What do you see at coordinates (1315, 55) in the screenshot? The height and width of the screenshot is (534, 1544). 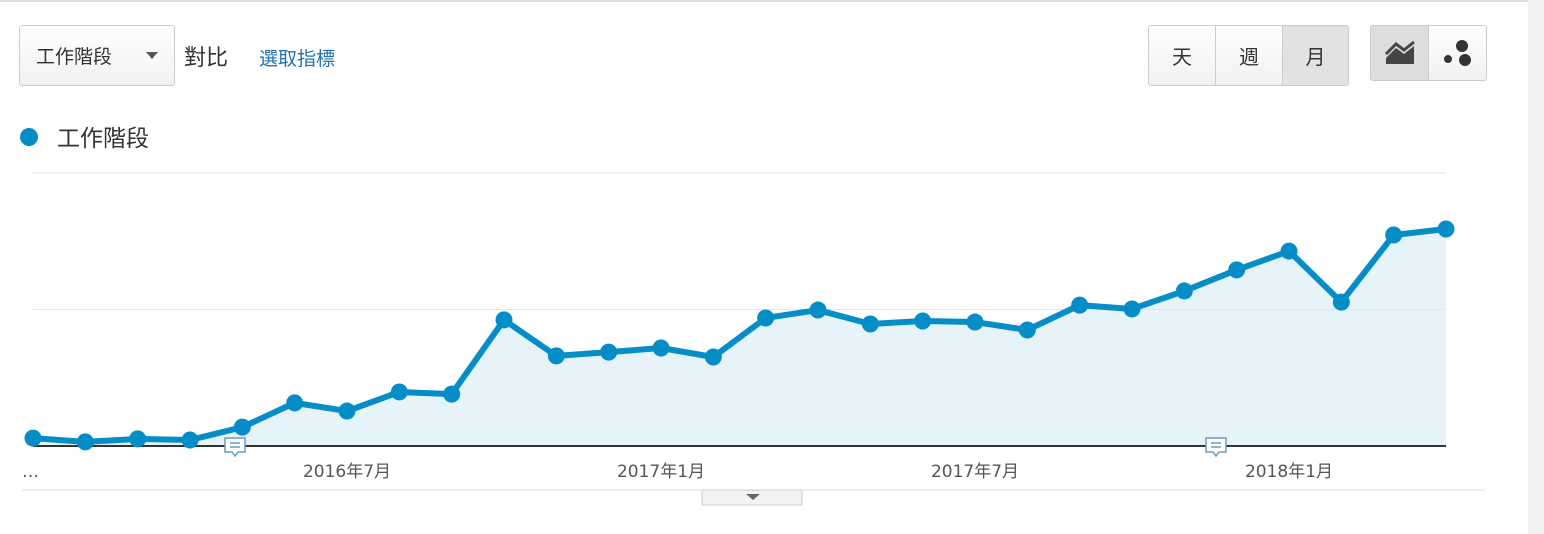 I see `month-button: 月` at bounding box center [1315, 55].